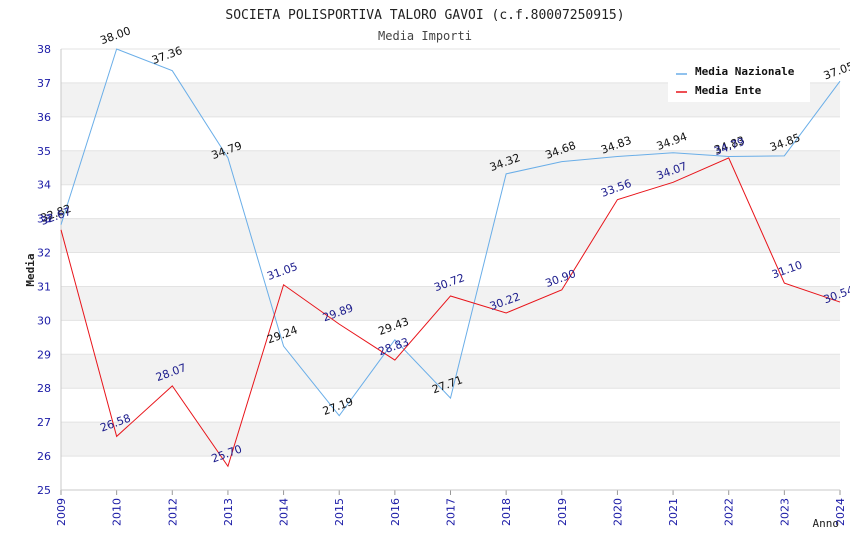 Image resolution: width=850 pixels, height=550 pixels. Describe the element at coordinates (44, 456) in the screenshot. I see `y-tick-label: 26` at that location.